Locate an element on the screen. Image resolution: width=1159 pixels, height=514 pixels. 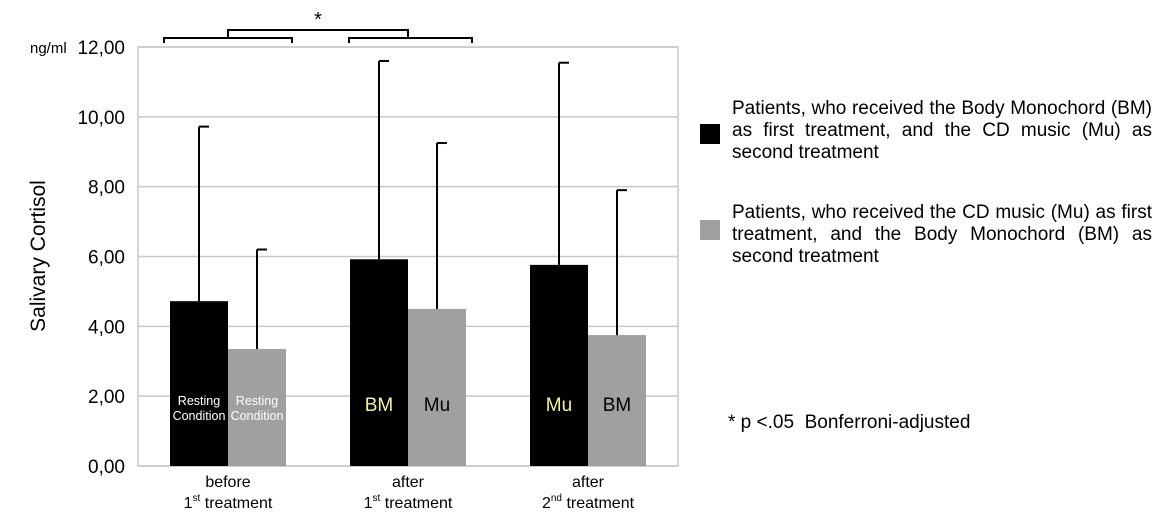
unit-label: ng/ml is located at coordinates (48, 48).